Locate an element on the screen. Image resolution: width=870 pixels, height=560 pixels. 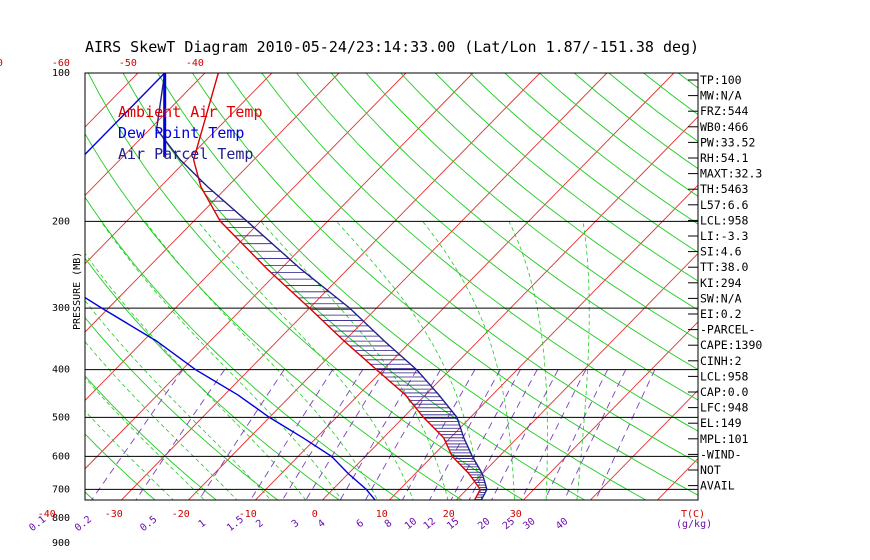
pressure-tick-label: 500 is located at coordinates (61, 417).